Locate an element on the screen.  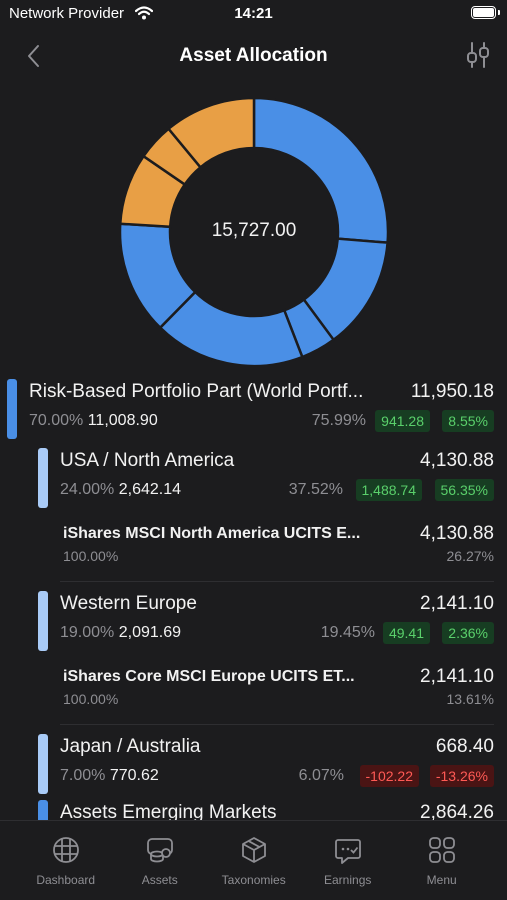
europe-target-value: 2,091.69 is located at coordinates (149, 632).